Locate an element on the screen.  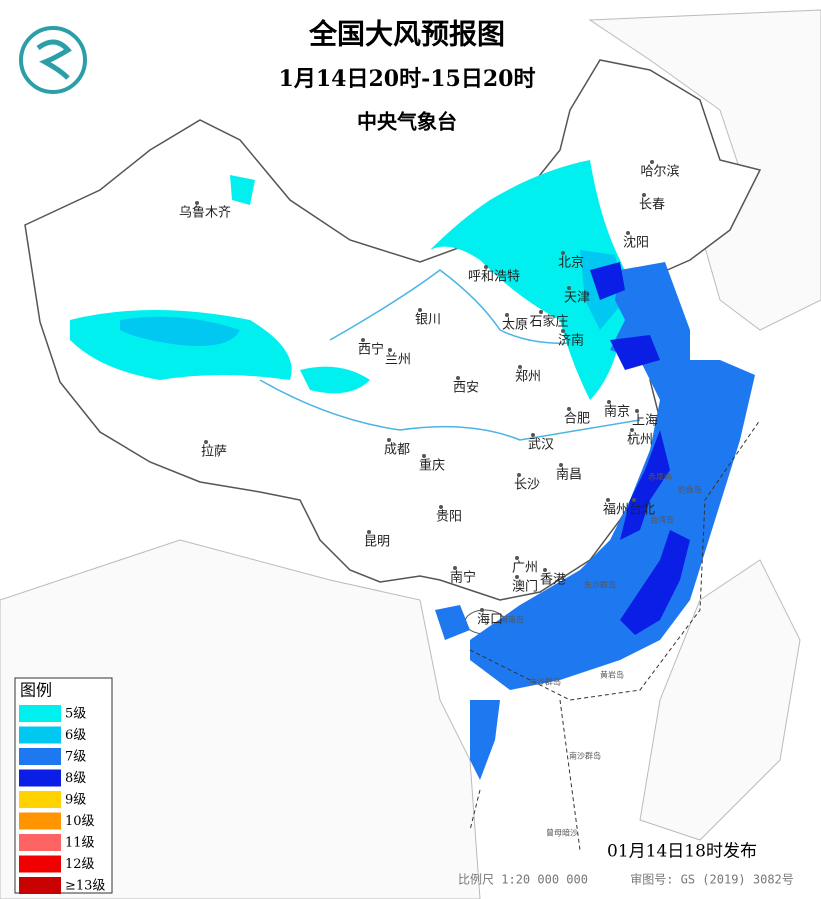
legend-label: 11级 is located at coordinates (80, 843).